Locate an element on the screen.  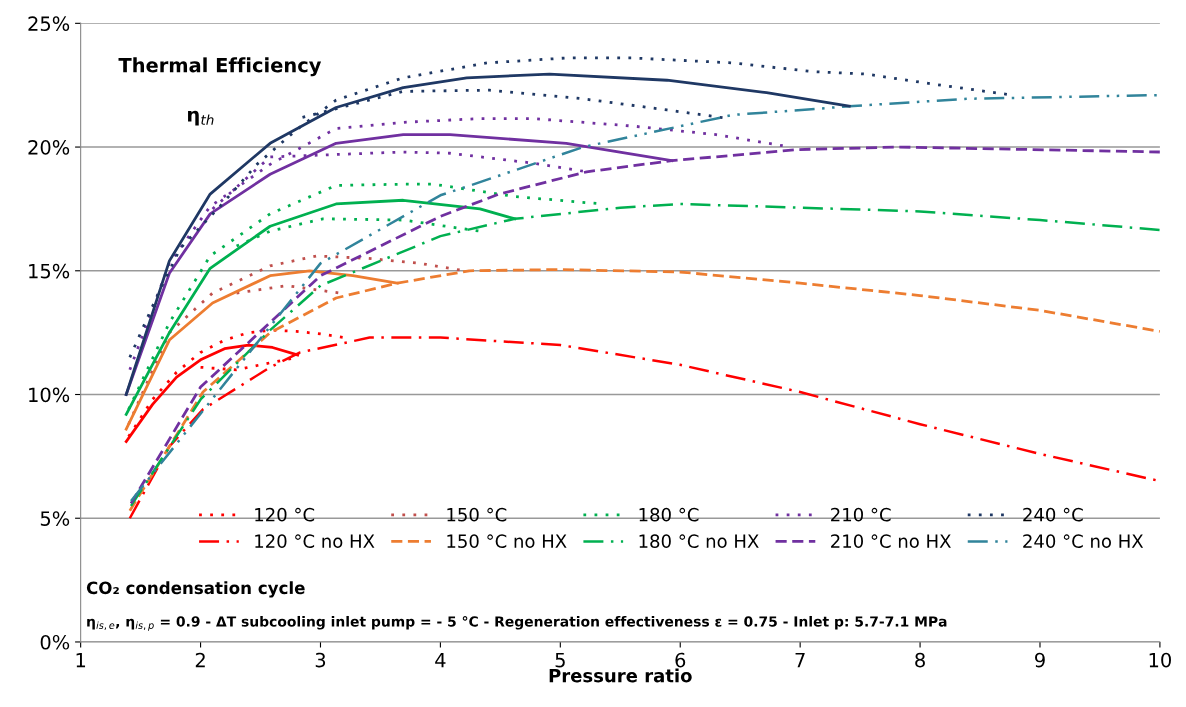
legend-label: 150 °C is located at coordinates (477, 514).